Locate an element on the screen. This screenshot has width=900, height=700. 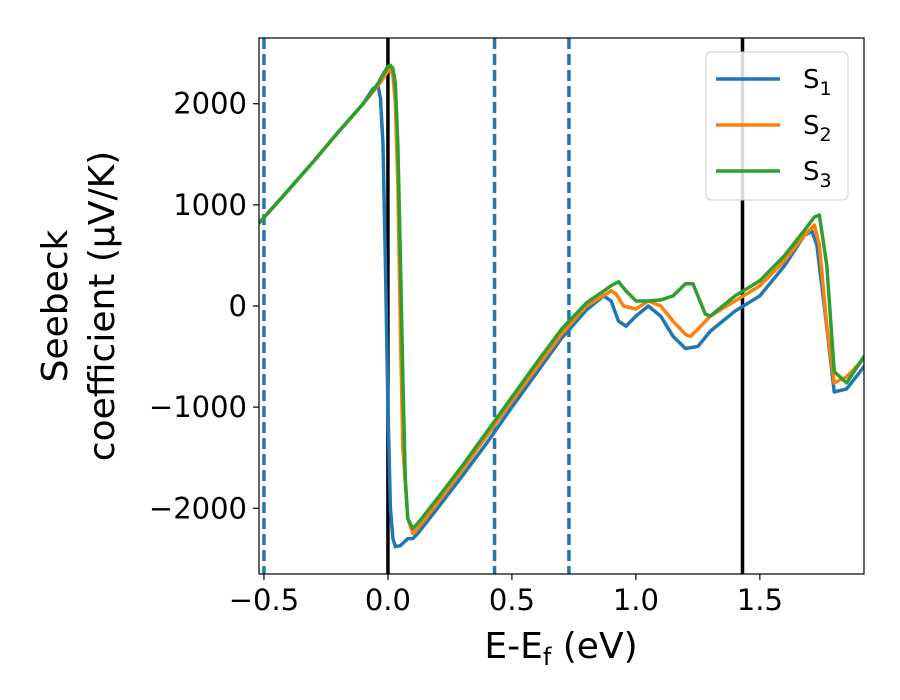
y-axis-ticks: −2000 −1000 0 1000 2000 is located at coordinates (204, 306).